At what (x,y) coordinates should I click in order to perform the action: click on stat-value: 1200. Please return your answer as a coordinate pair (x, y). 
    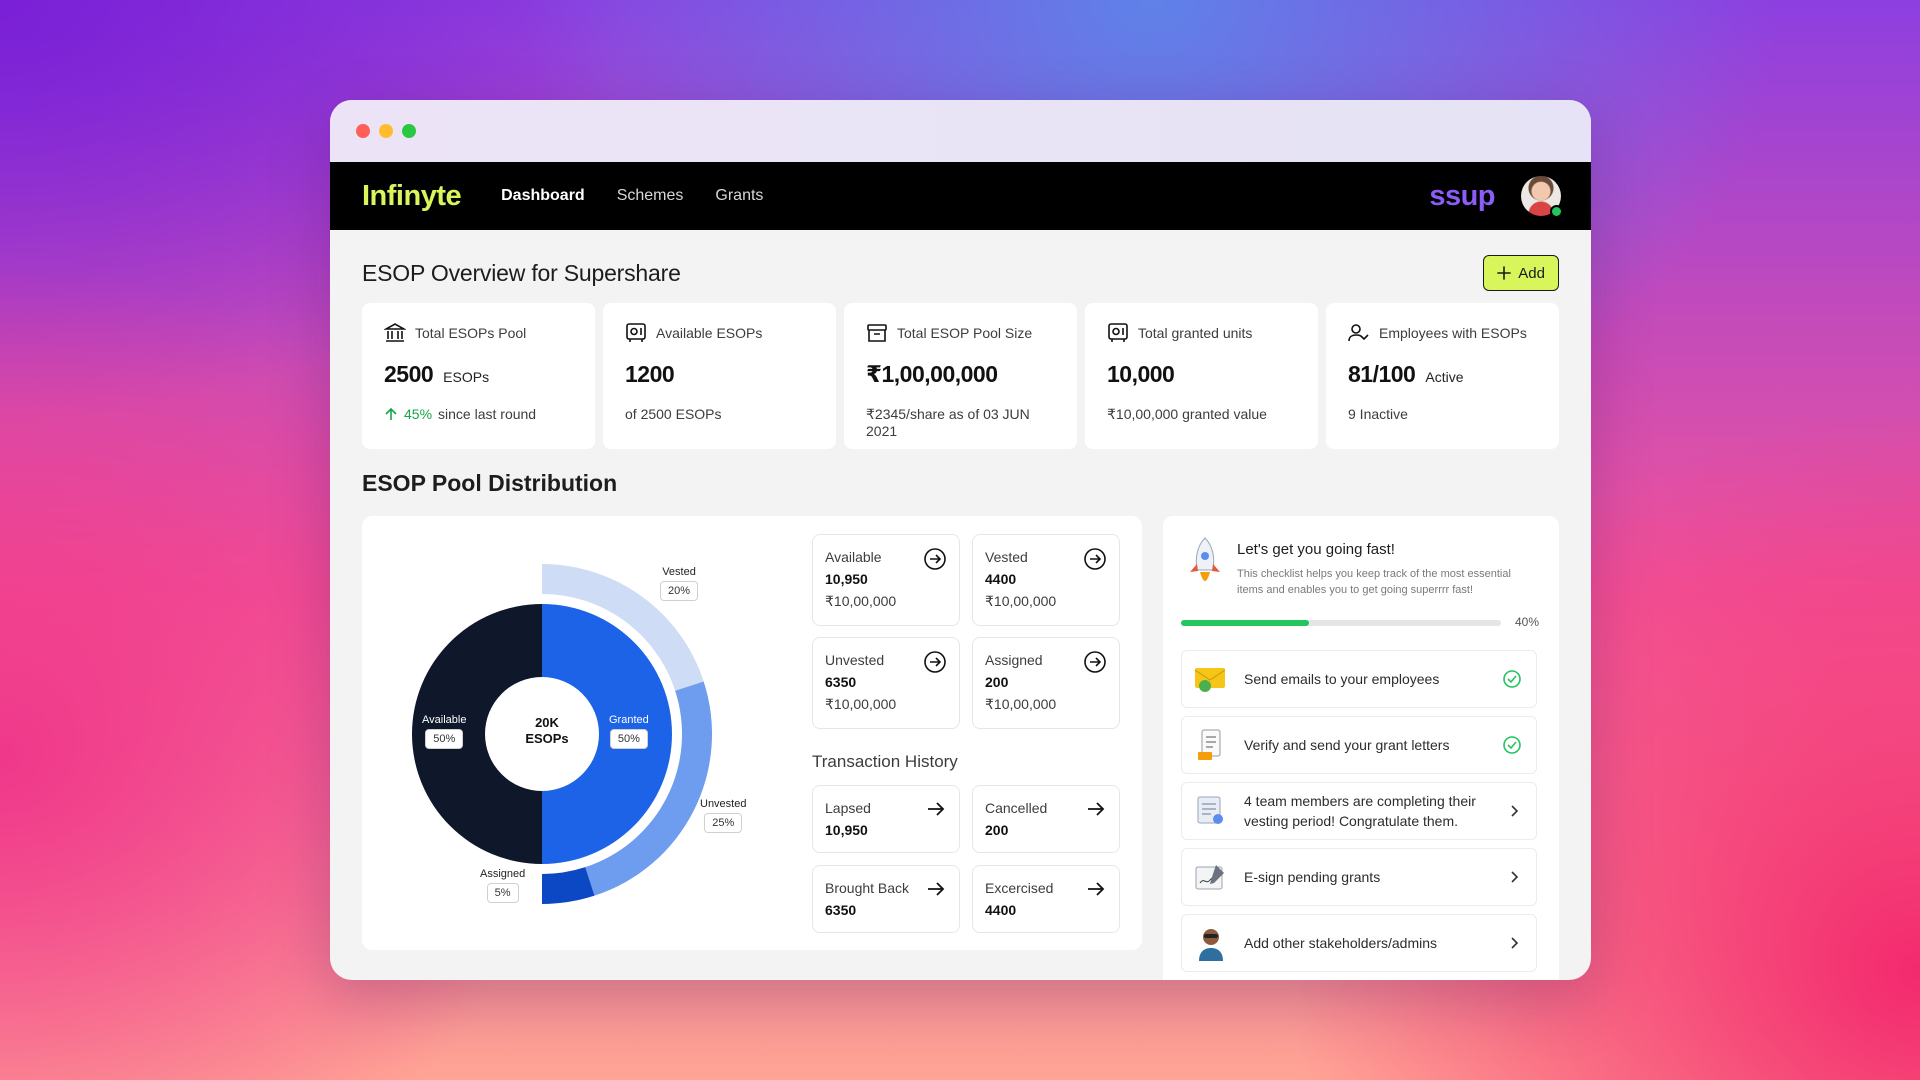
    Looking at the image, I should click on (650, 374).